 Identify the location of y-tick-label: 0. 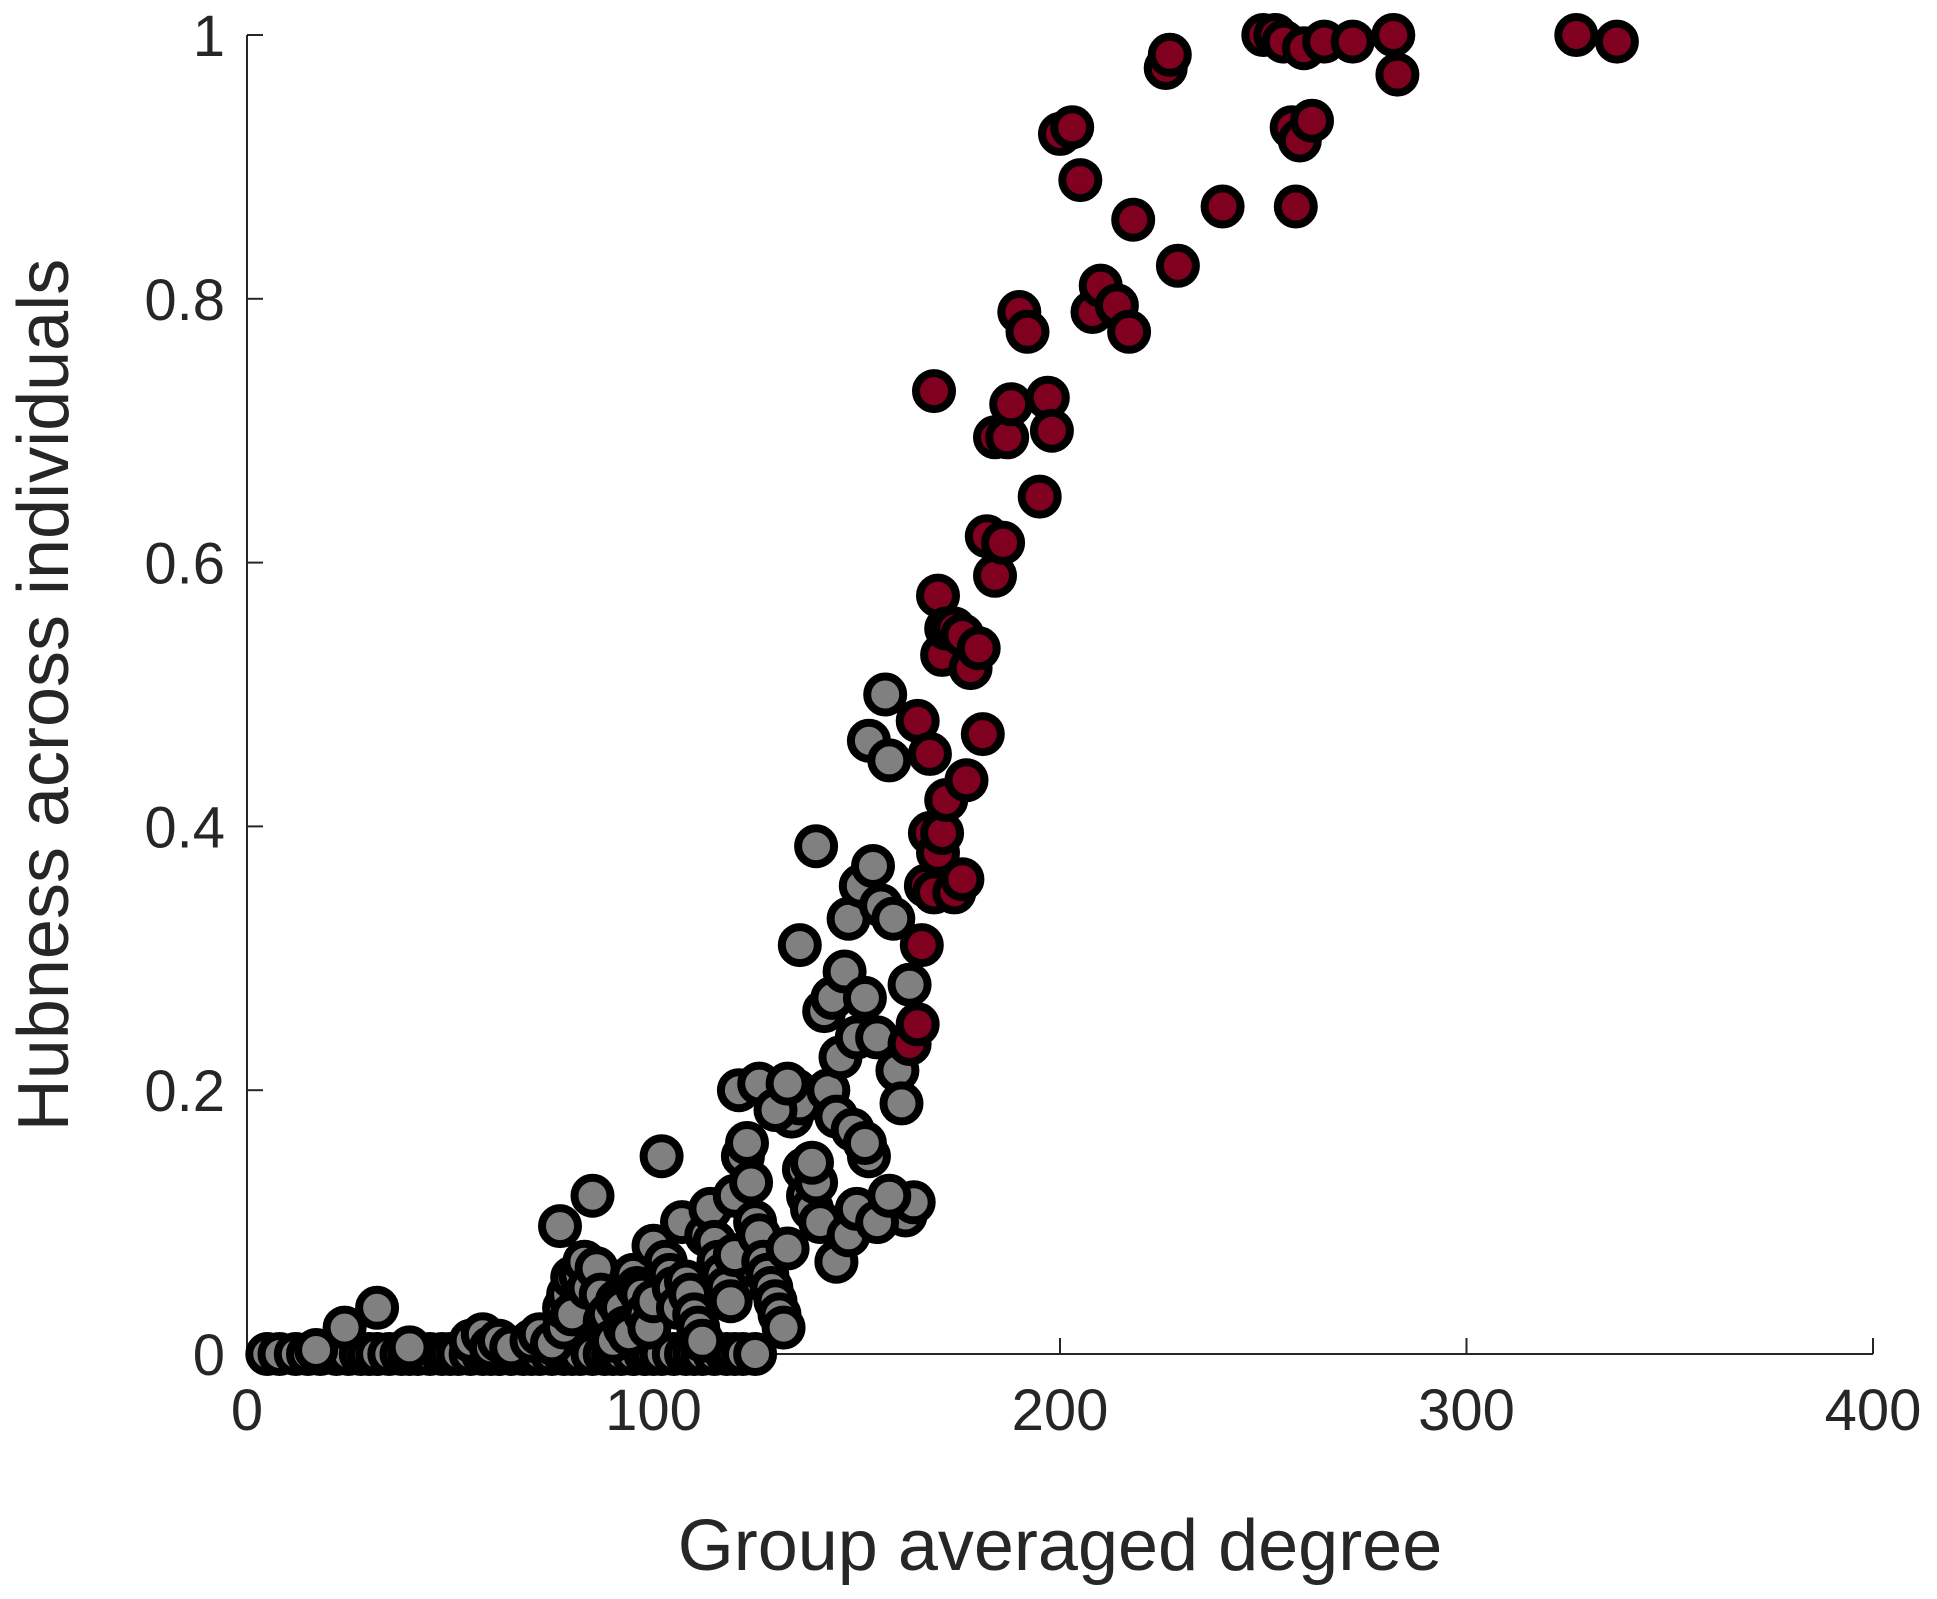
(209, 1355).